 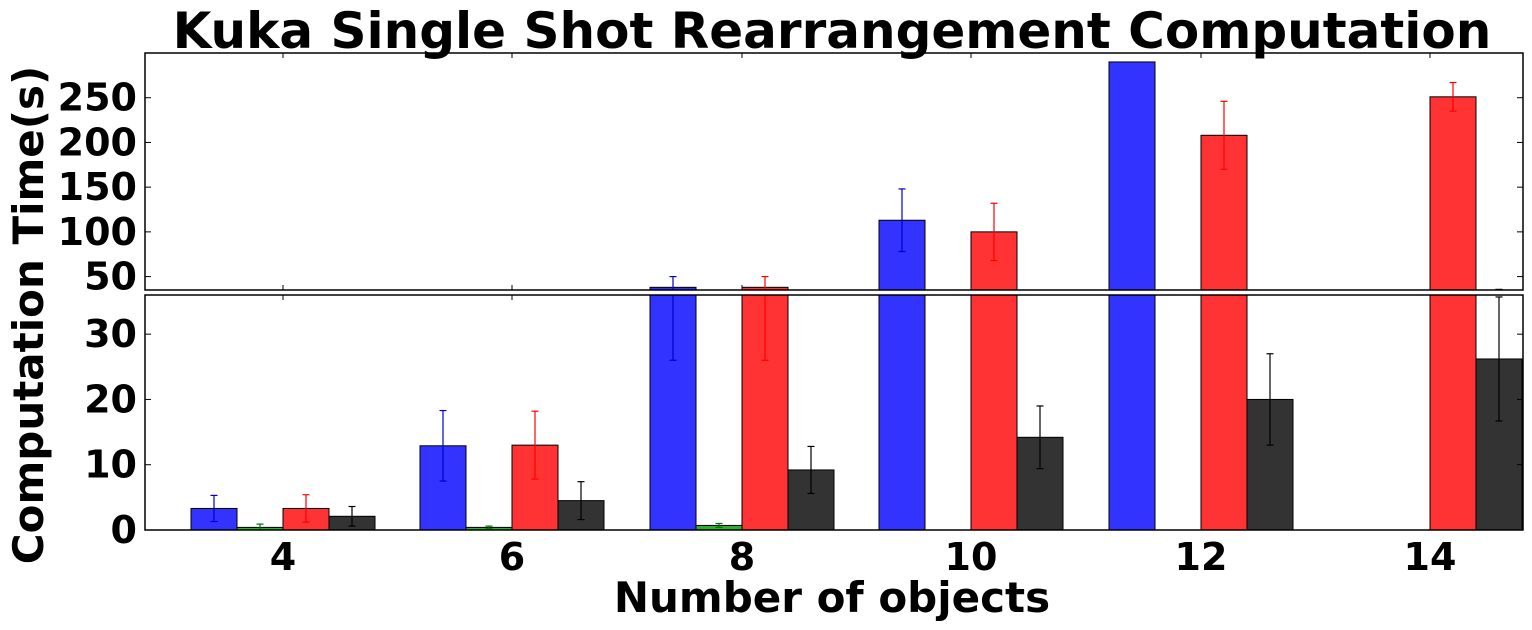 I want to click on x-tick-label-4: 4, so click(x=283, y=557).